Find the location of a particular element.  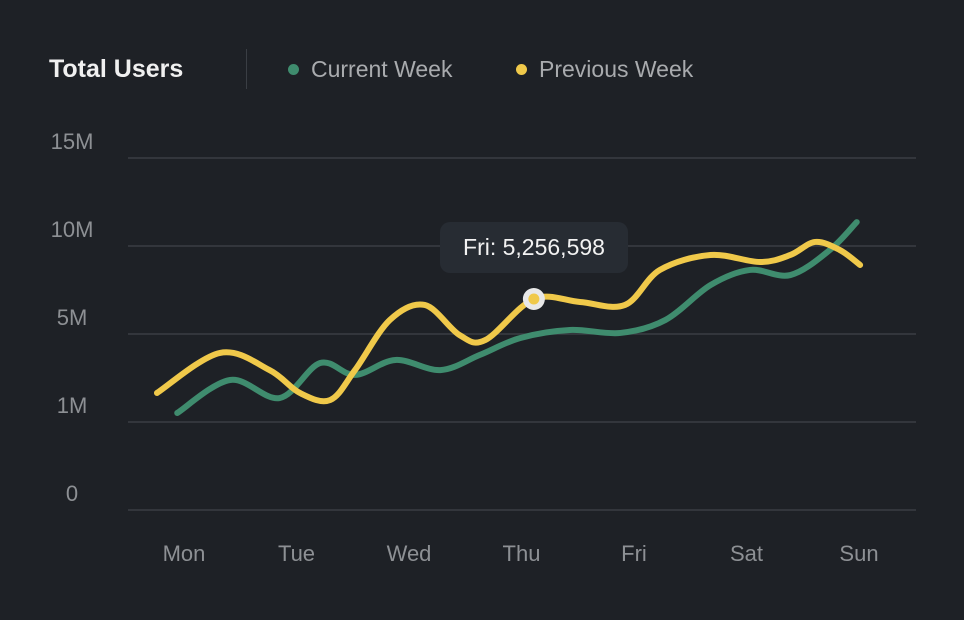

y-tick-label: 5M is located at coordinates (72, 317).